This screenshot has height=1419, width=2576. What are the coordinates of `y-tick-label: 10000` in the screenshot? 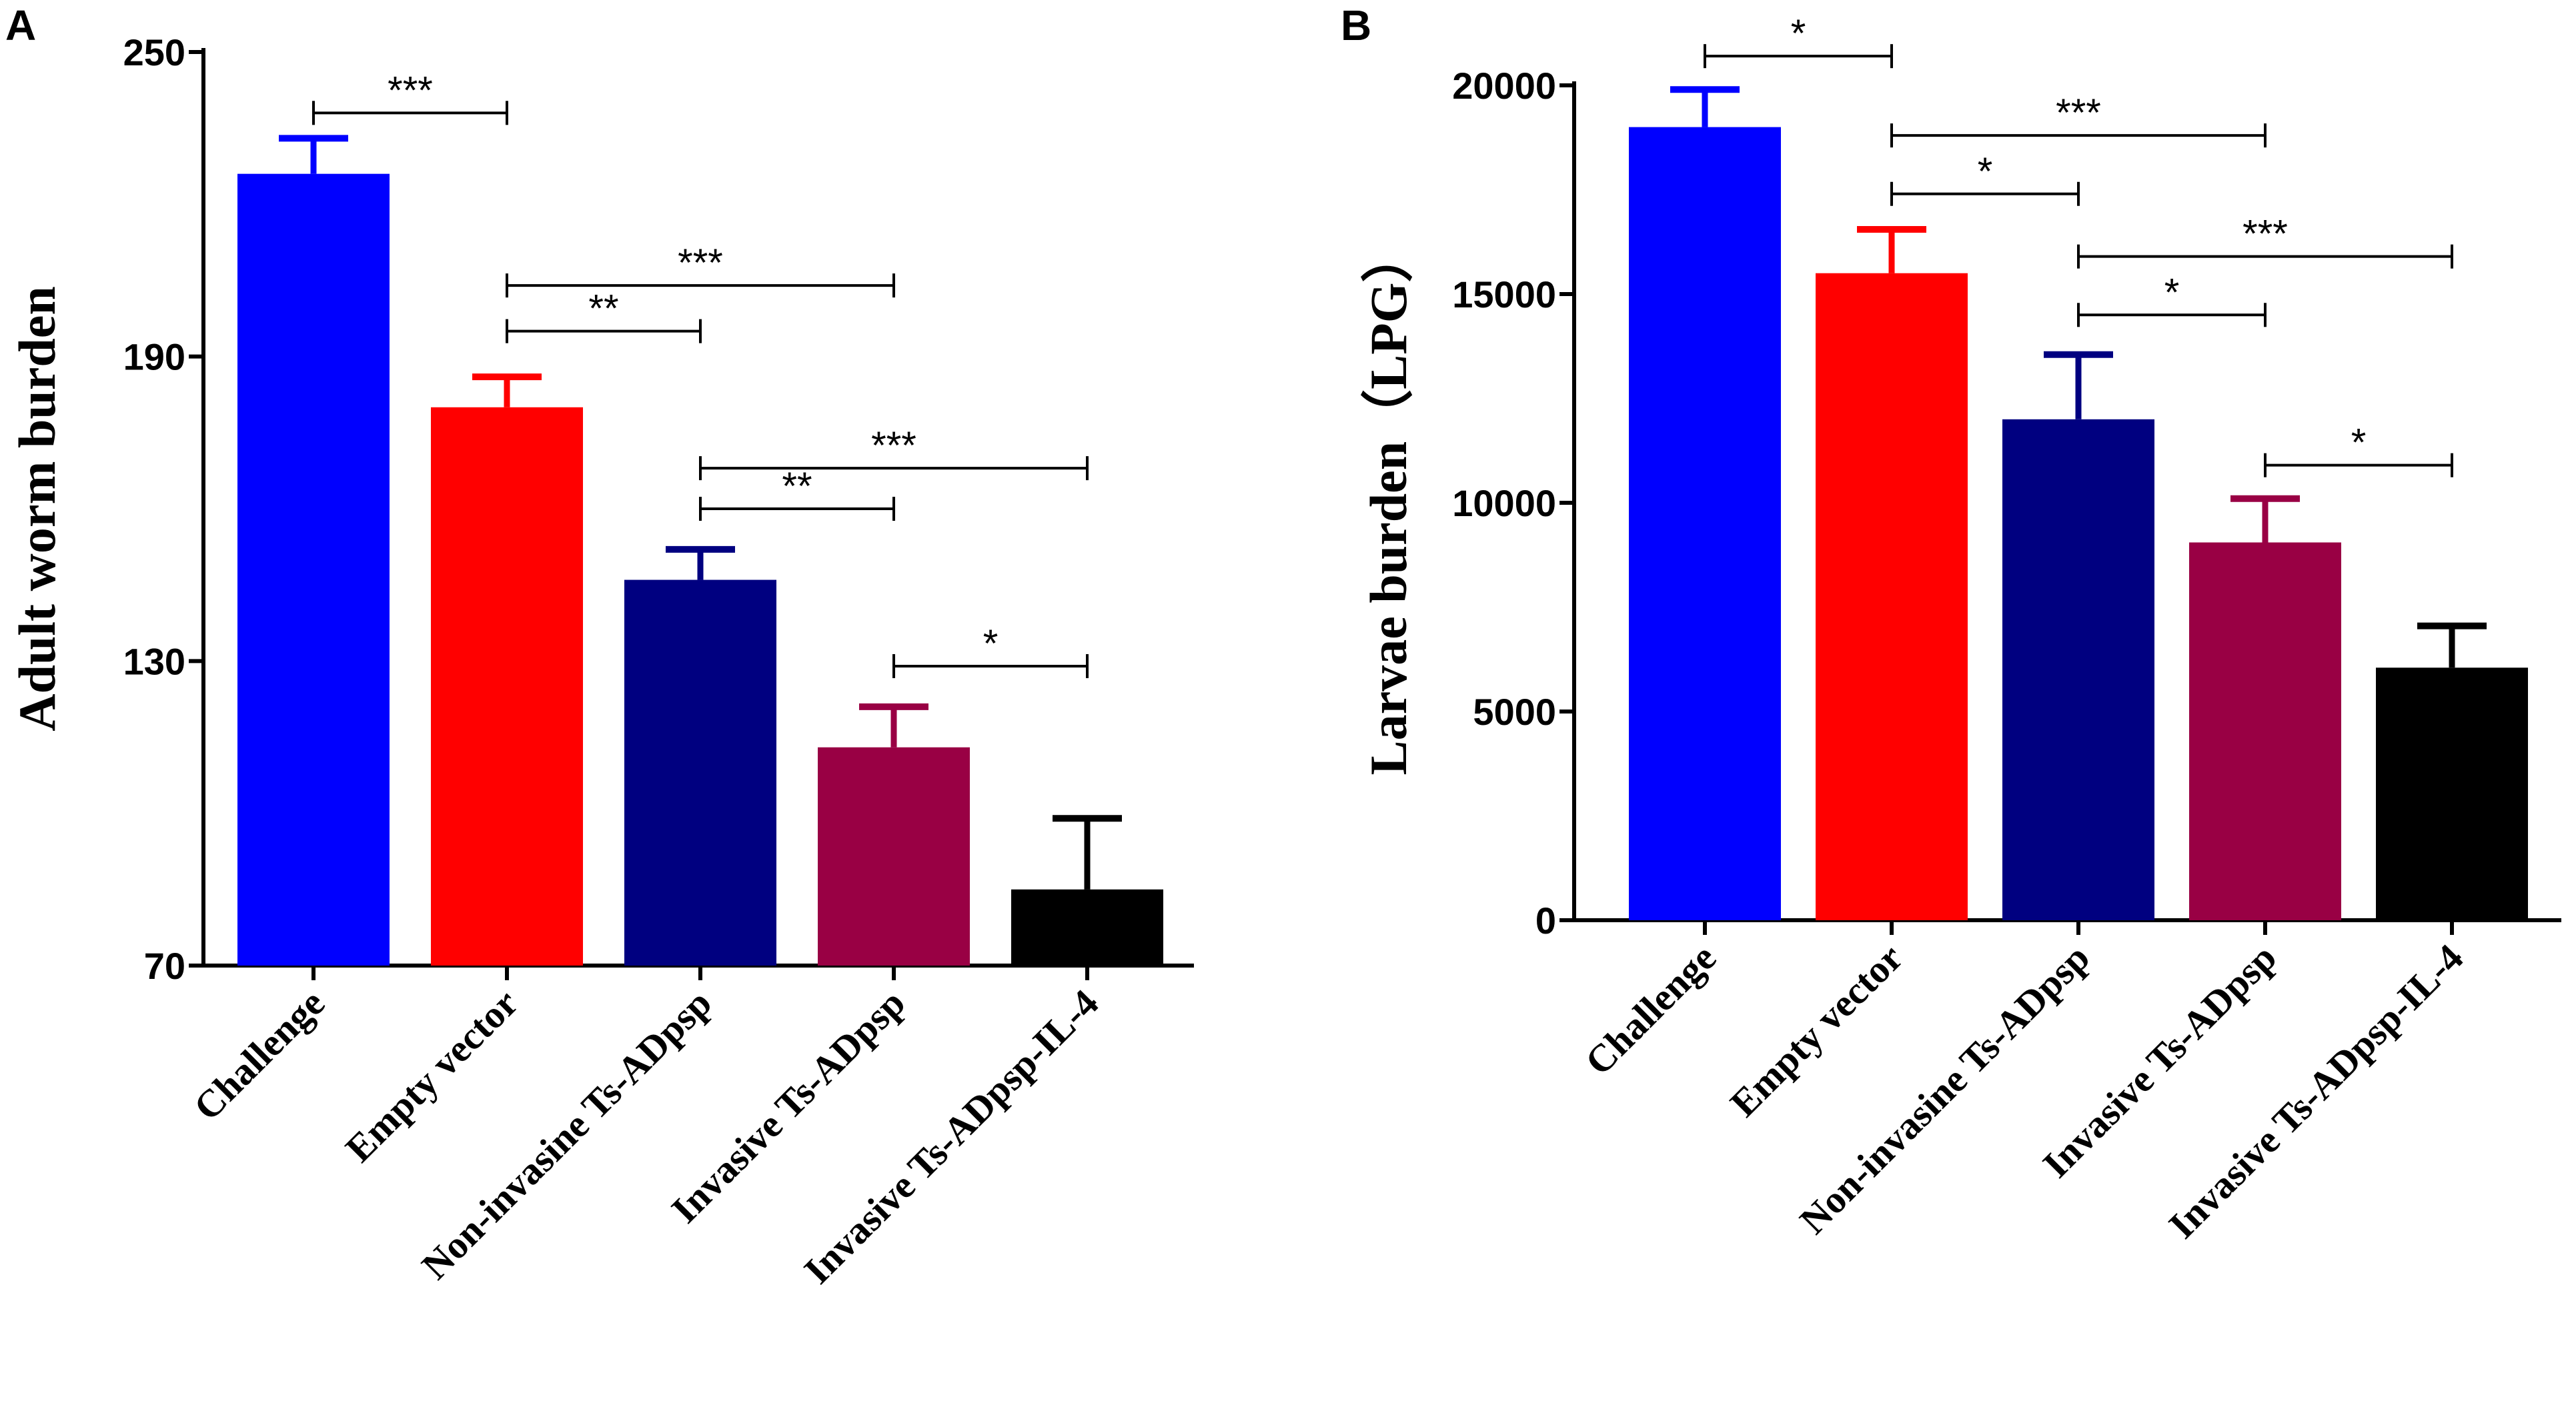 It's located at (1504, 503).